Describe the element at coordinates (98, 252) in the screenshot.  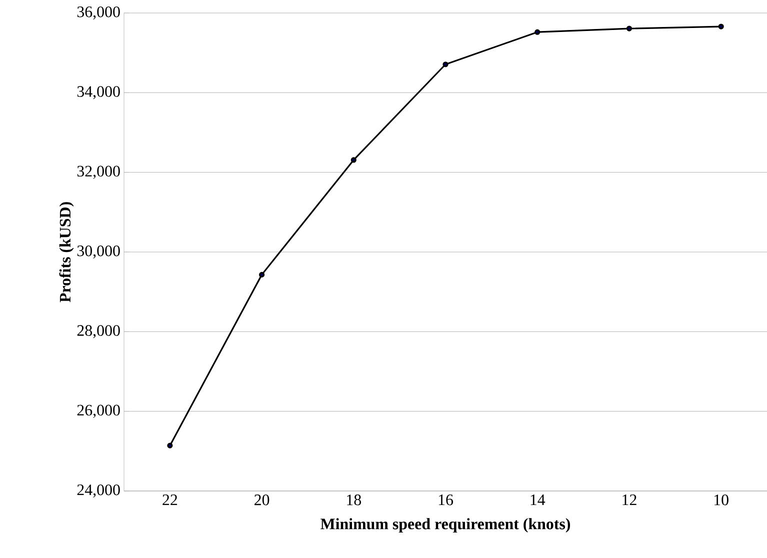
I see `y-tick-label: 30,000` at that location.